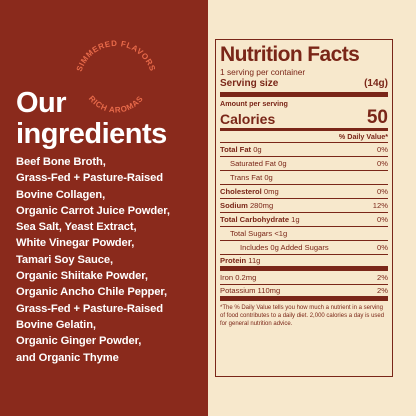  Describe the element at coordinates (304, 137) in the screenshot. I see `daily-value-header: % Daily Value*` at that location.